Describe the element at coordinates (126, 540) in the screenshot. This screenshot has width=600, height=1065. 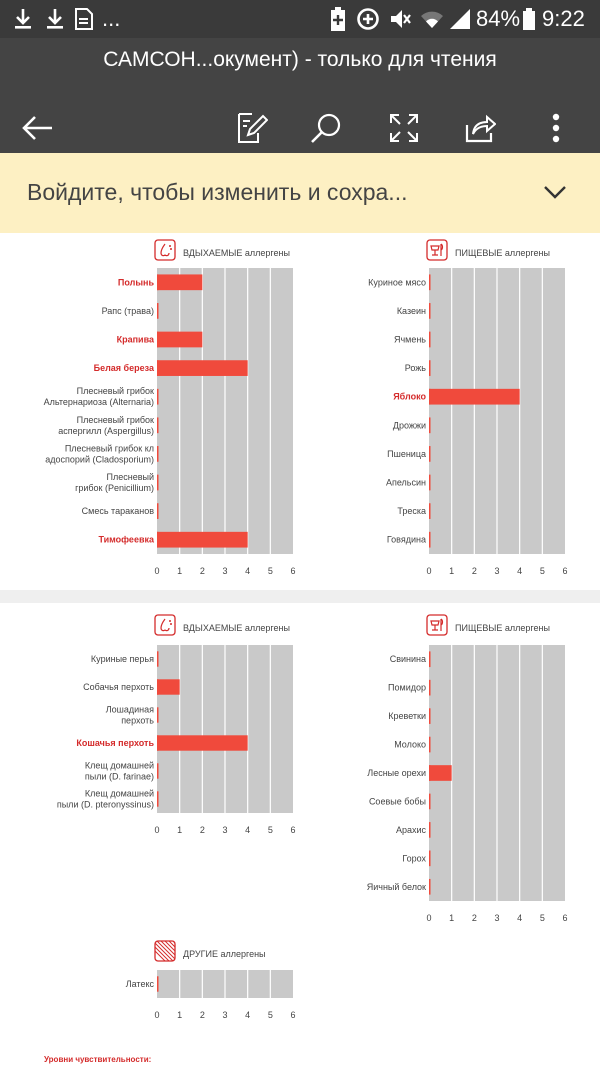
I see `category-label: Тимофеевка` at that location.